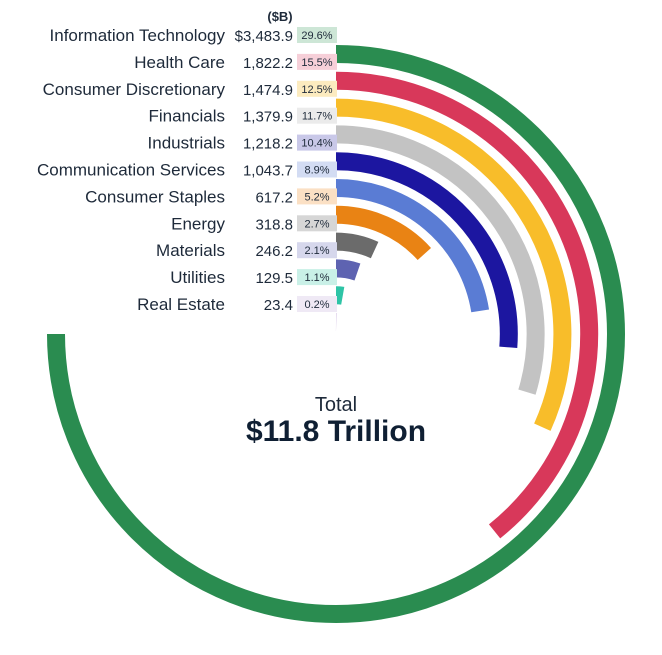 The height and width of the screenshot is (655, 662). I want to click on arc-communication-services, so click(412, 246).